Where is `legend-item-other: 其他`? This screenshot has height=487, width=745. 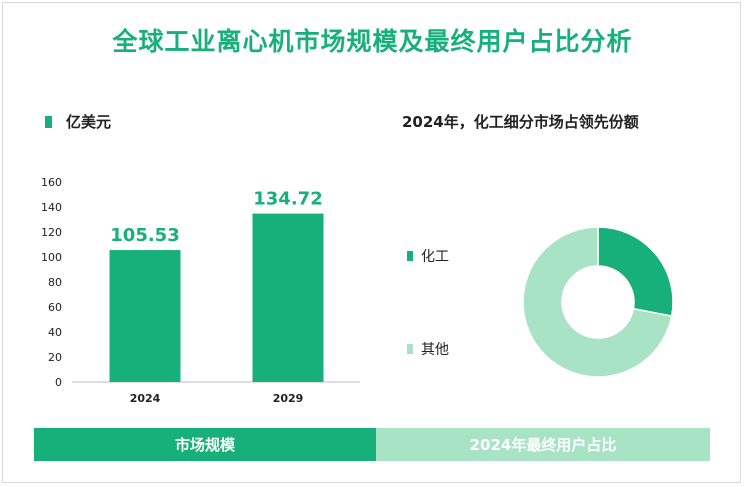
legend-item-other: 其他 is located at coordinates (428, 349).